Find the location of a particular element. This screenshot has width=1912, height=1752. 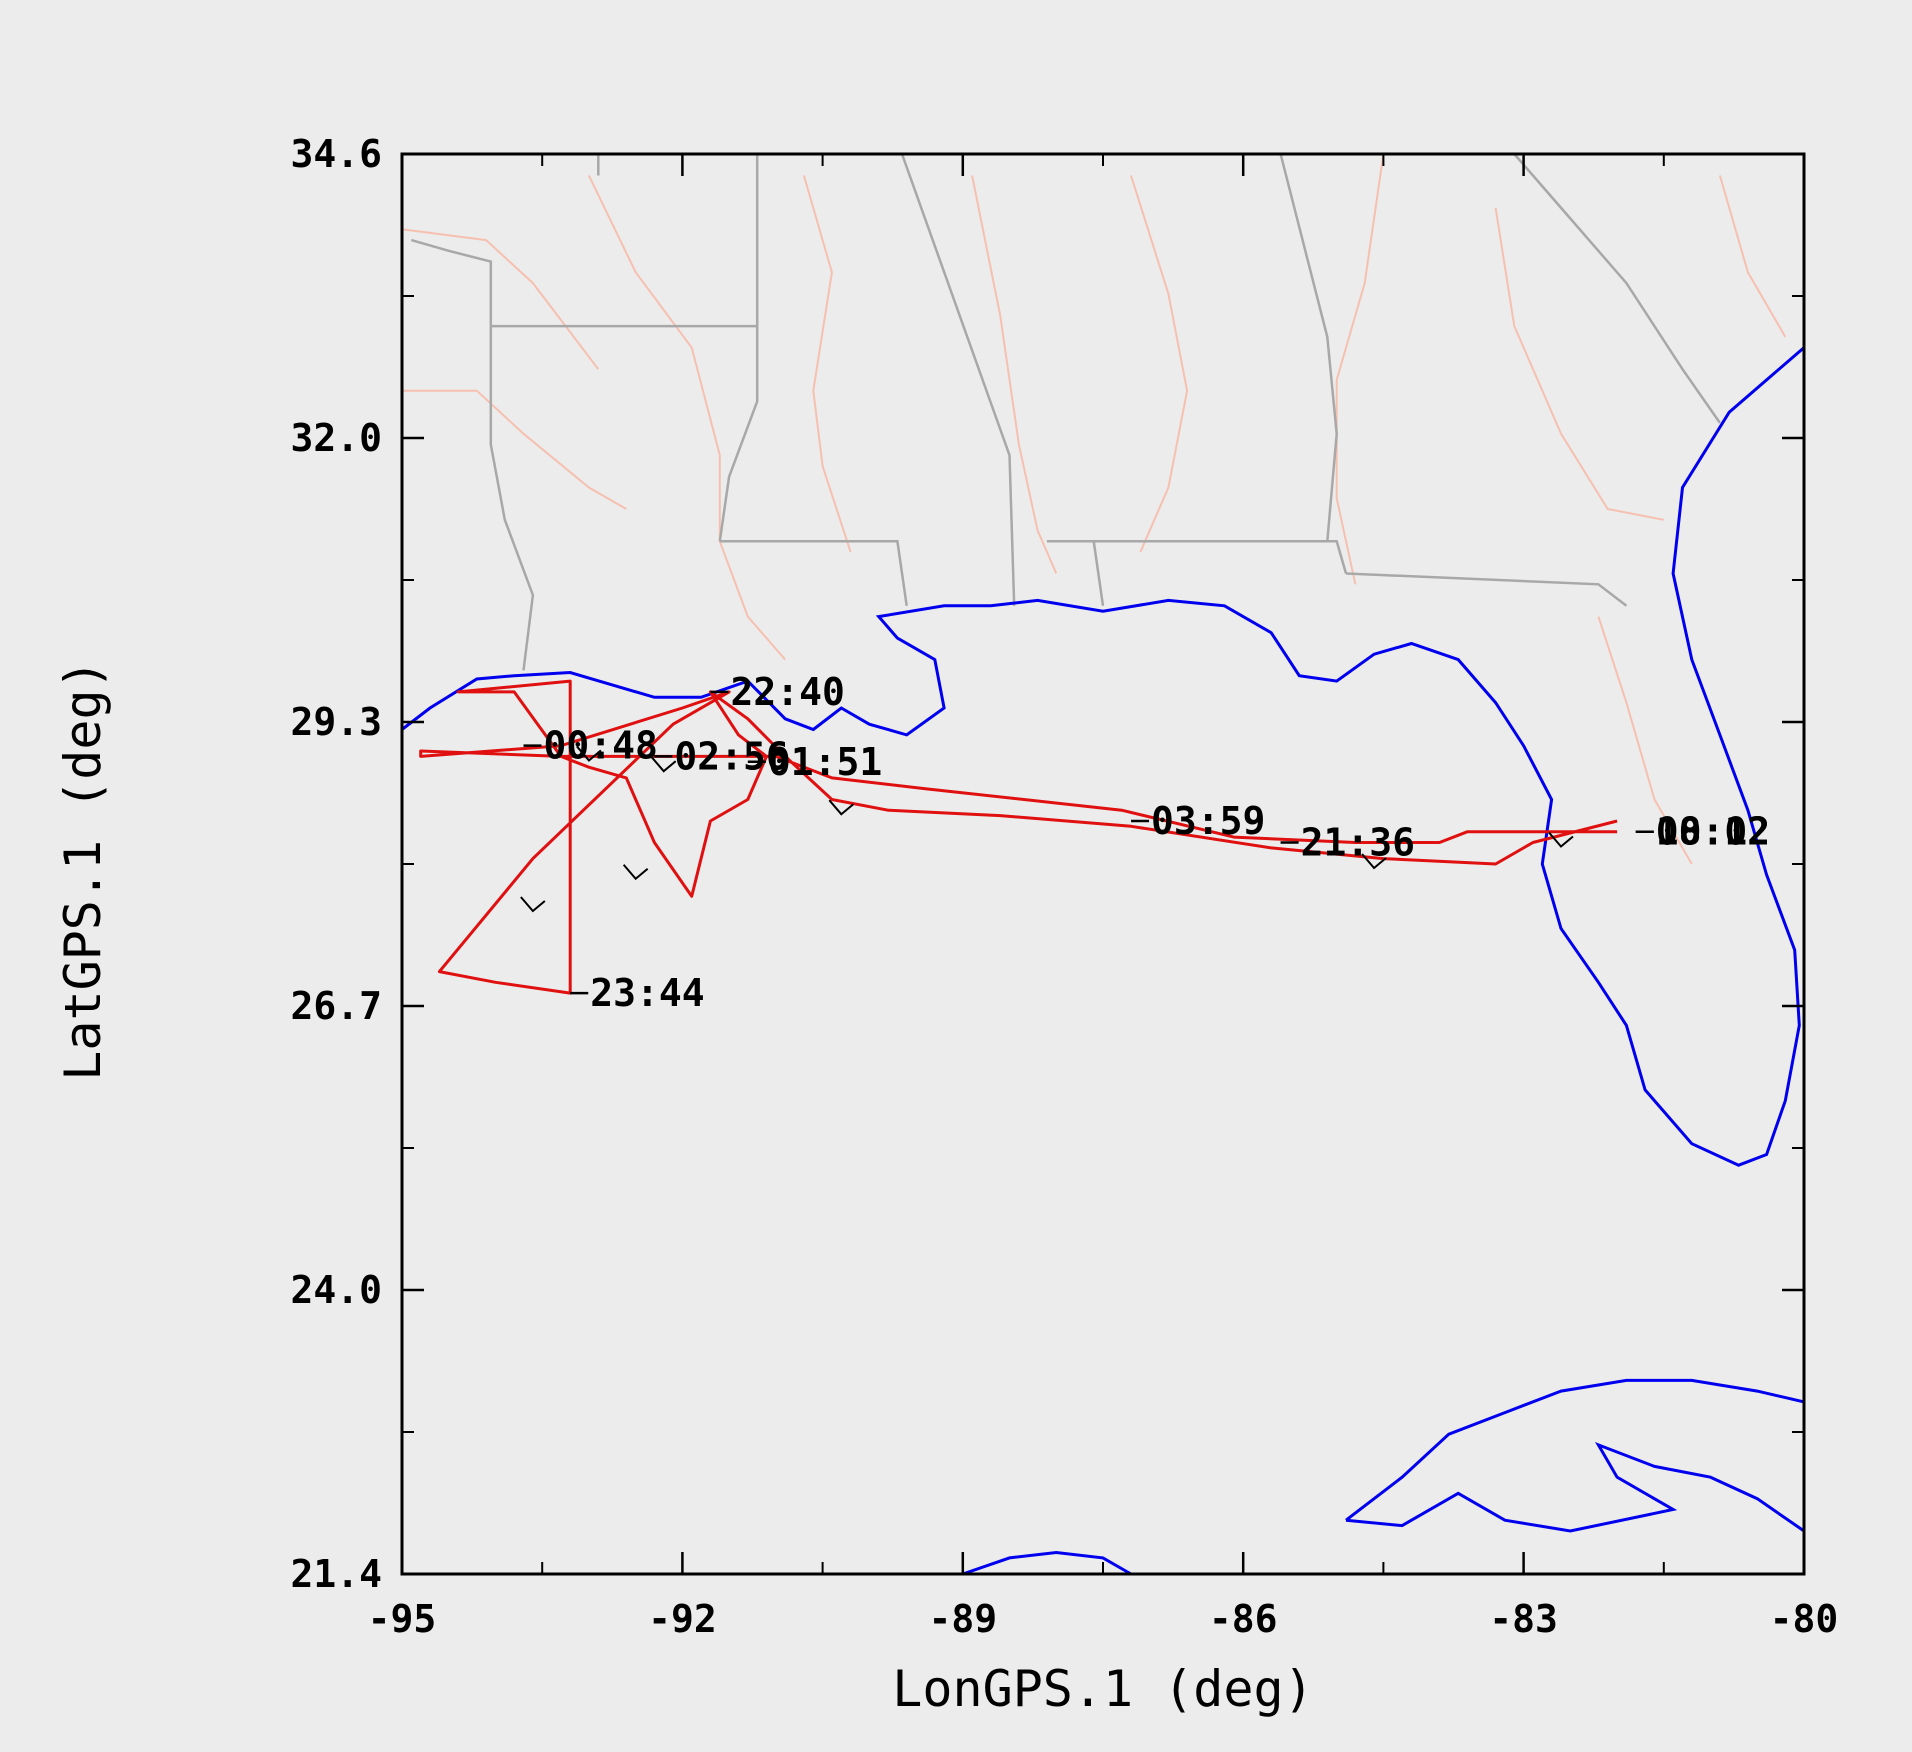

flight-track-line is located at coordinates (1018, 837).